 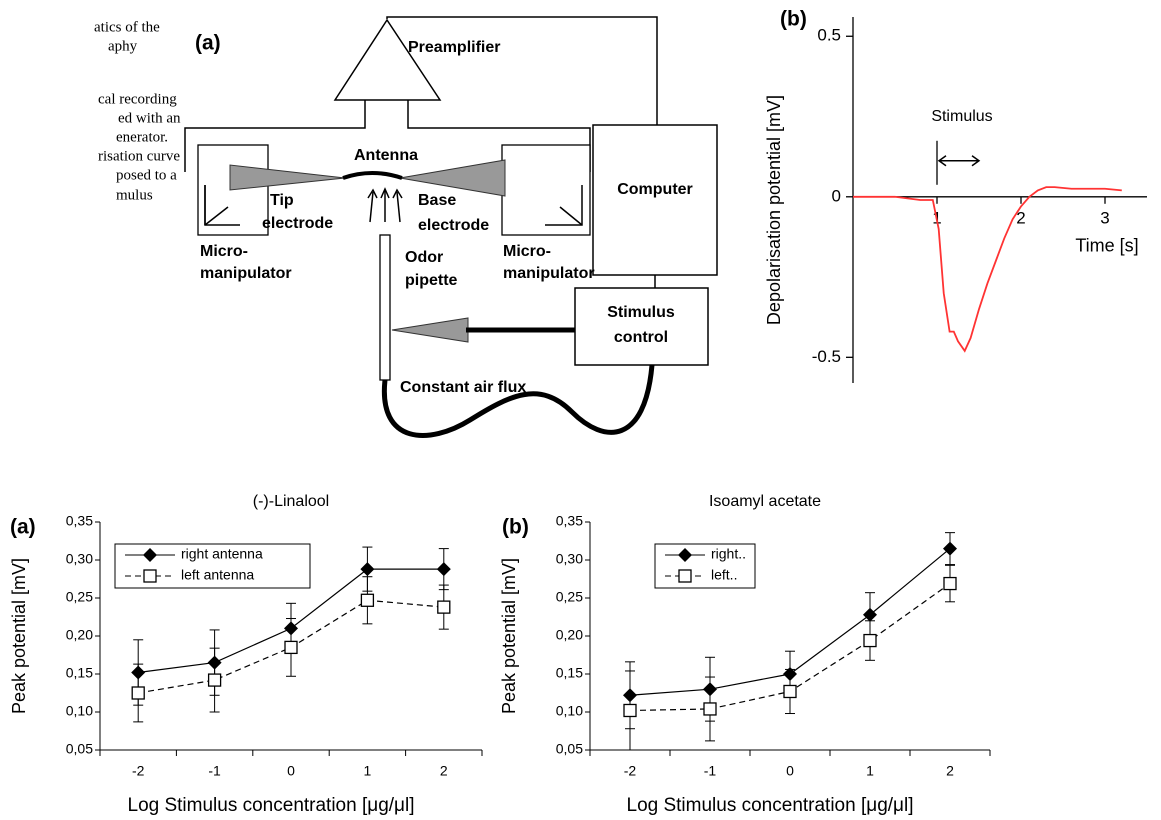 I want to click on trace-line, so click(x=987, y=269).